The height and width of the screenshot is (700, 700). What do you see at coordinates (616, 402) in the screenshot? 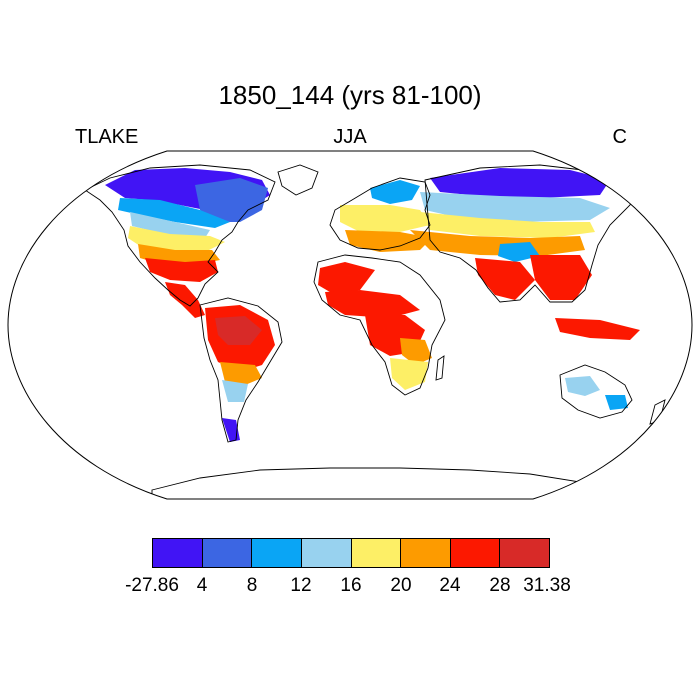
I see `region-australia-se` at bounding box center [616, 402].